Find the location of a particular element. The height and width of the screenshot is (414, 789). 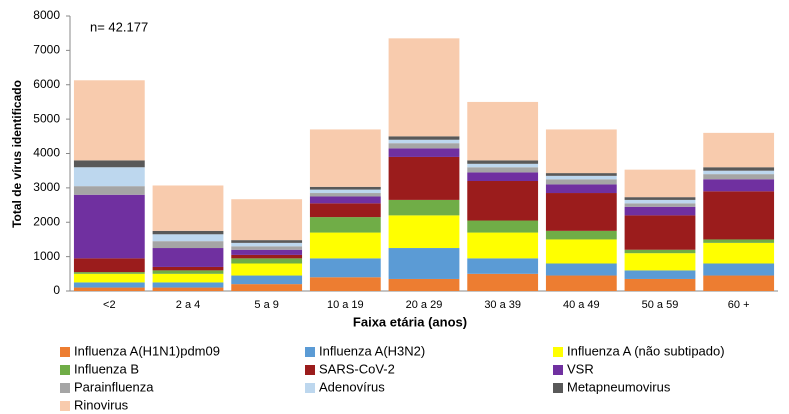

x-tick-label: 50 a 59 is located at coordinates (660, 305).